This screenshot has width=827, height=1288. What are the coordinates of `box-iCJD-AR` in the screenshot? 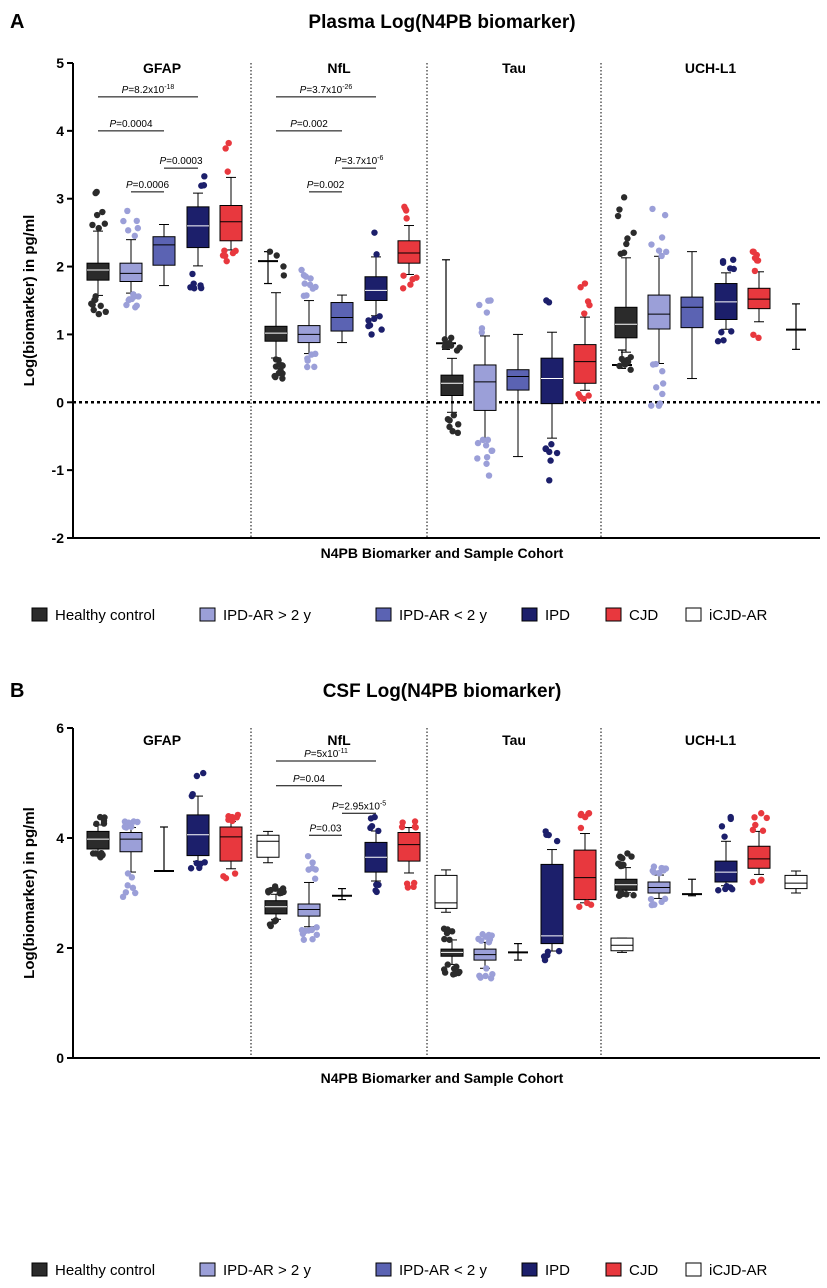 It's located at (796, 882).